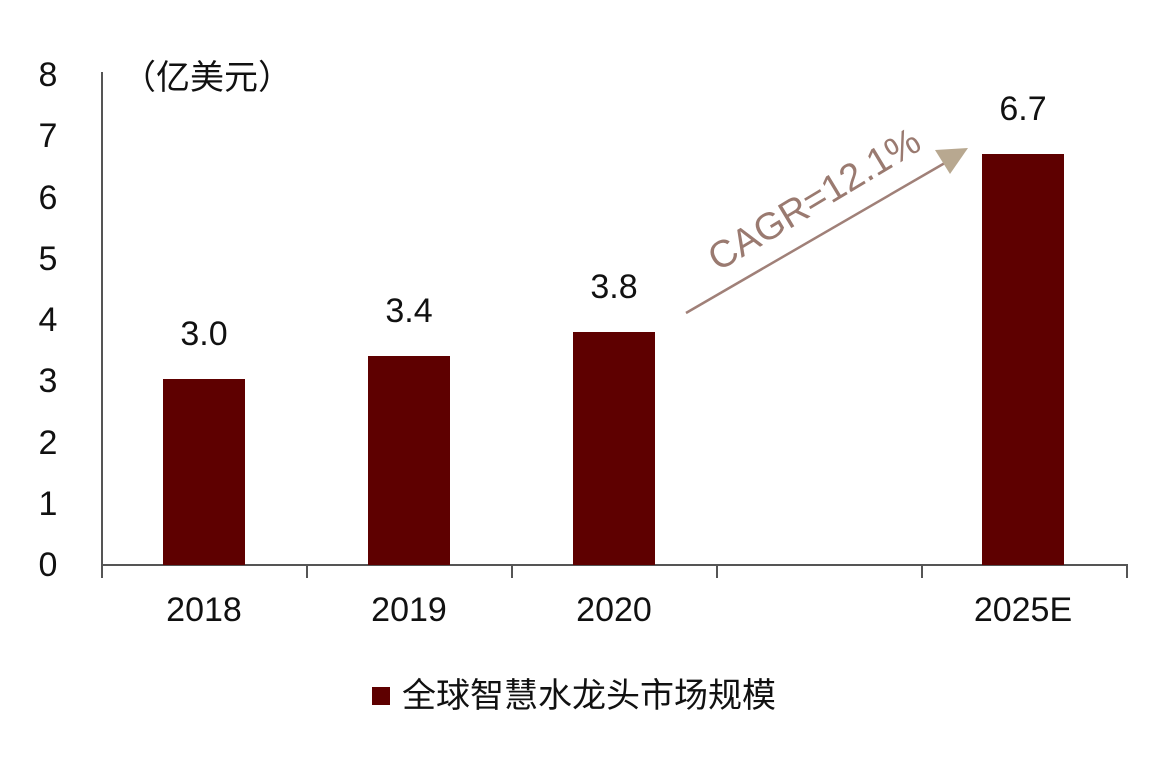 The height and width of the screenshot is (772, 1164). Describe the element at coordinates (381, 696) in the screenshot. I see `legend-swatch-icon` at that location.